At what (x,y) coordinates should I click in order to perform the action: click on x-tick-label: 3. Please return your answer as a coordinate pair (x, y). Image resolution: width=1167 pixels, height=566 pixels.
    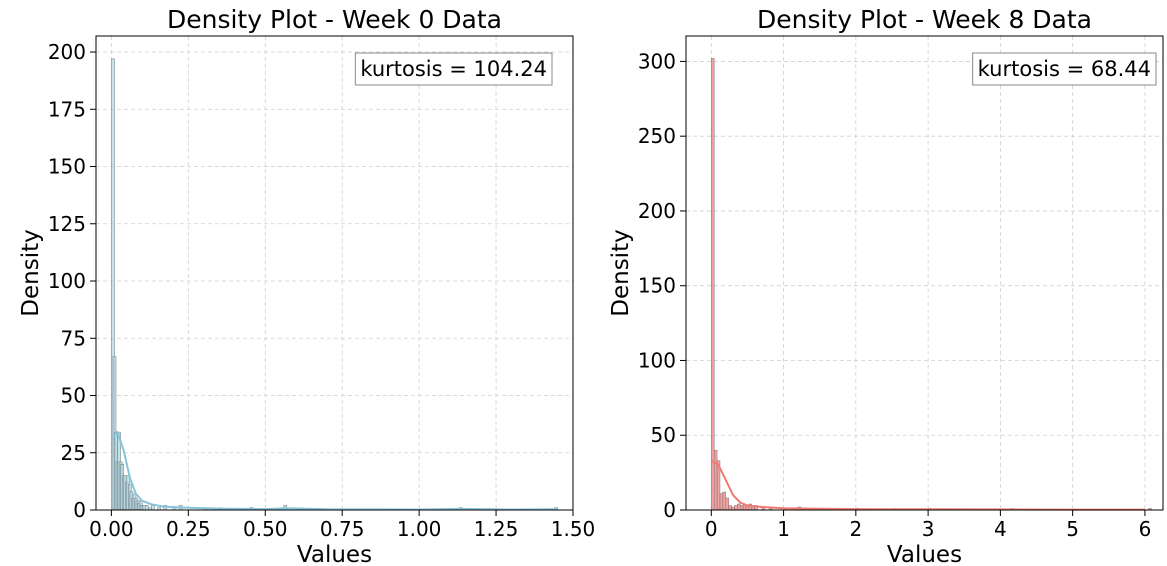
    Looking at the image, I should click on (928, 529).